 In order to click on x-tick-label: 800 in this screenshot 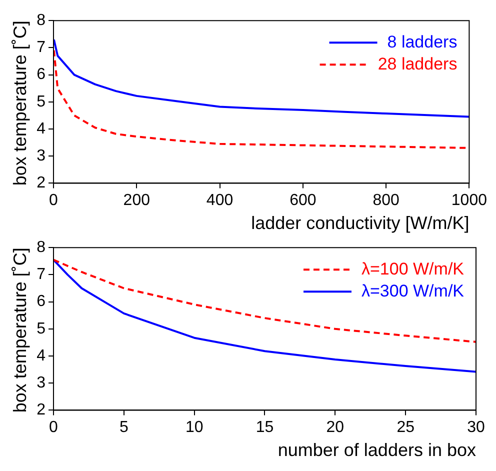, I will do `click(386, 201)`.